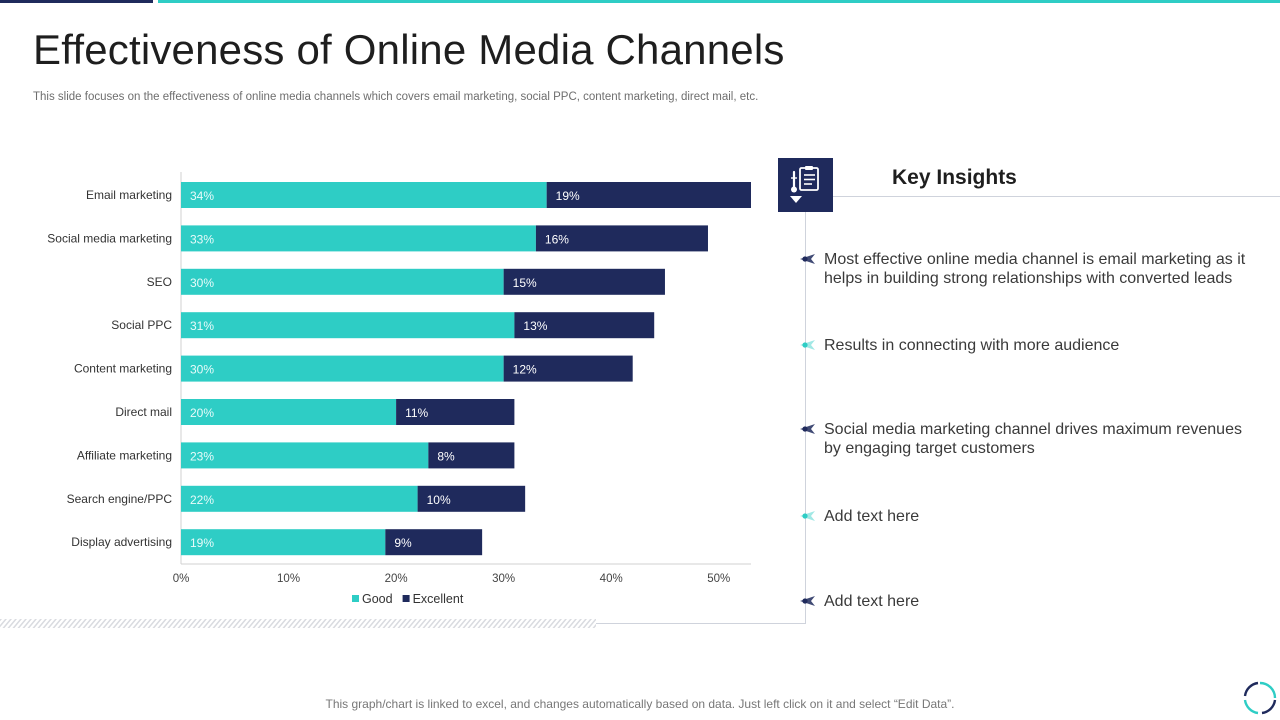 This screenshot has width=1280, height=720. Describe the element at coordinates (121, 542) in the screenshot. I see `category-label: Display advertising` at that location.